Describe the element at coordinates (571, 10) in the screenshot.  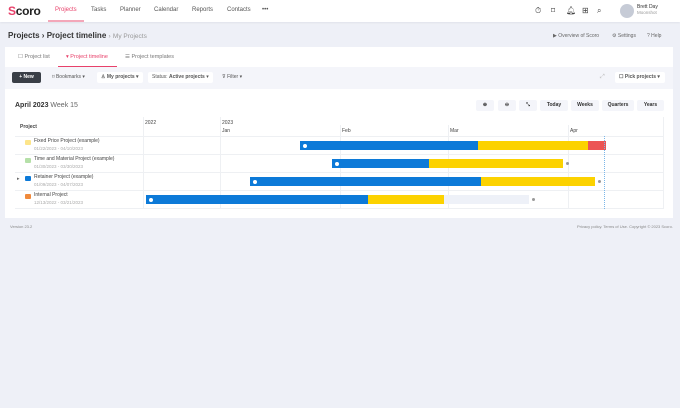
I see `bell-icon: 🔔︎` at that location.